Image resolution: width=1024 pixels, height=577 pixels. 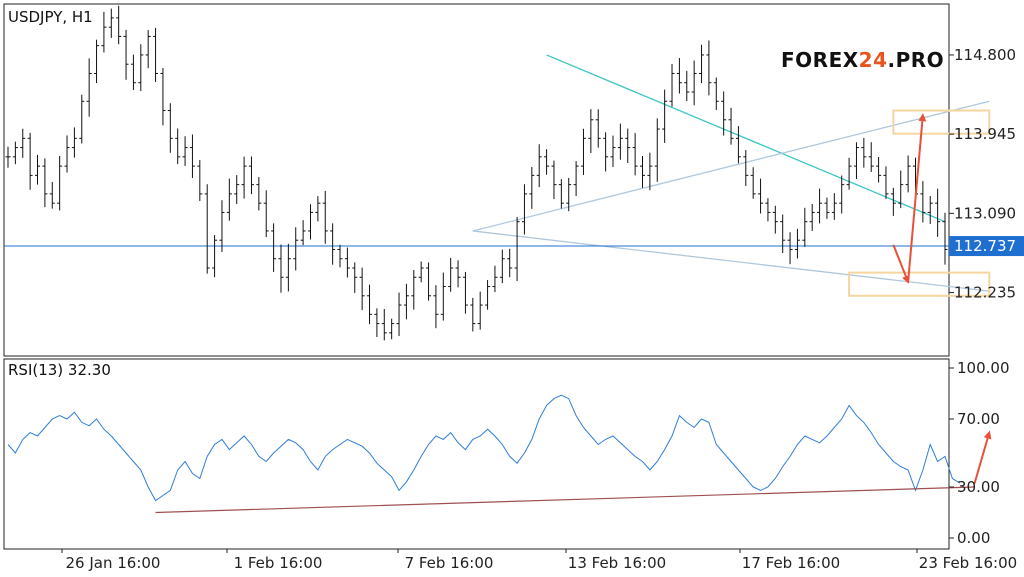 What do you see at coordinates (617, 563) in the screenshot?
I see `time-tick-label: 13 Feb 16:00` at bounding box center [617, 563].